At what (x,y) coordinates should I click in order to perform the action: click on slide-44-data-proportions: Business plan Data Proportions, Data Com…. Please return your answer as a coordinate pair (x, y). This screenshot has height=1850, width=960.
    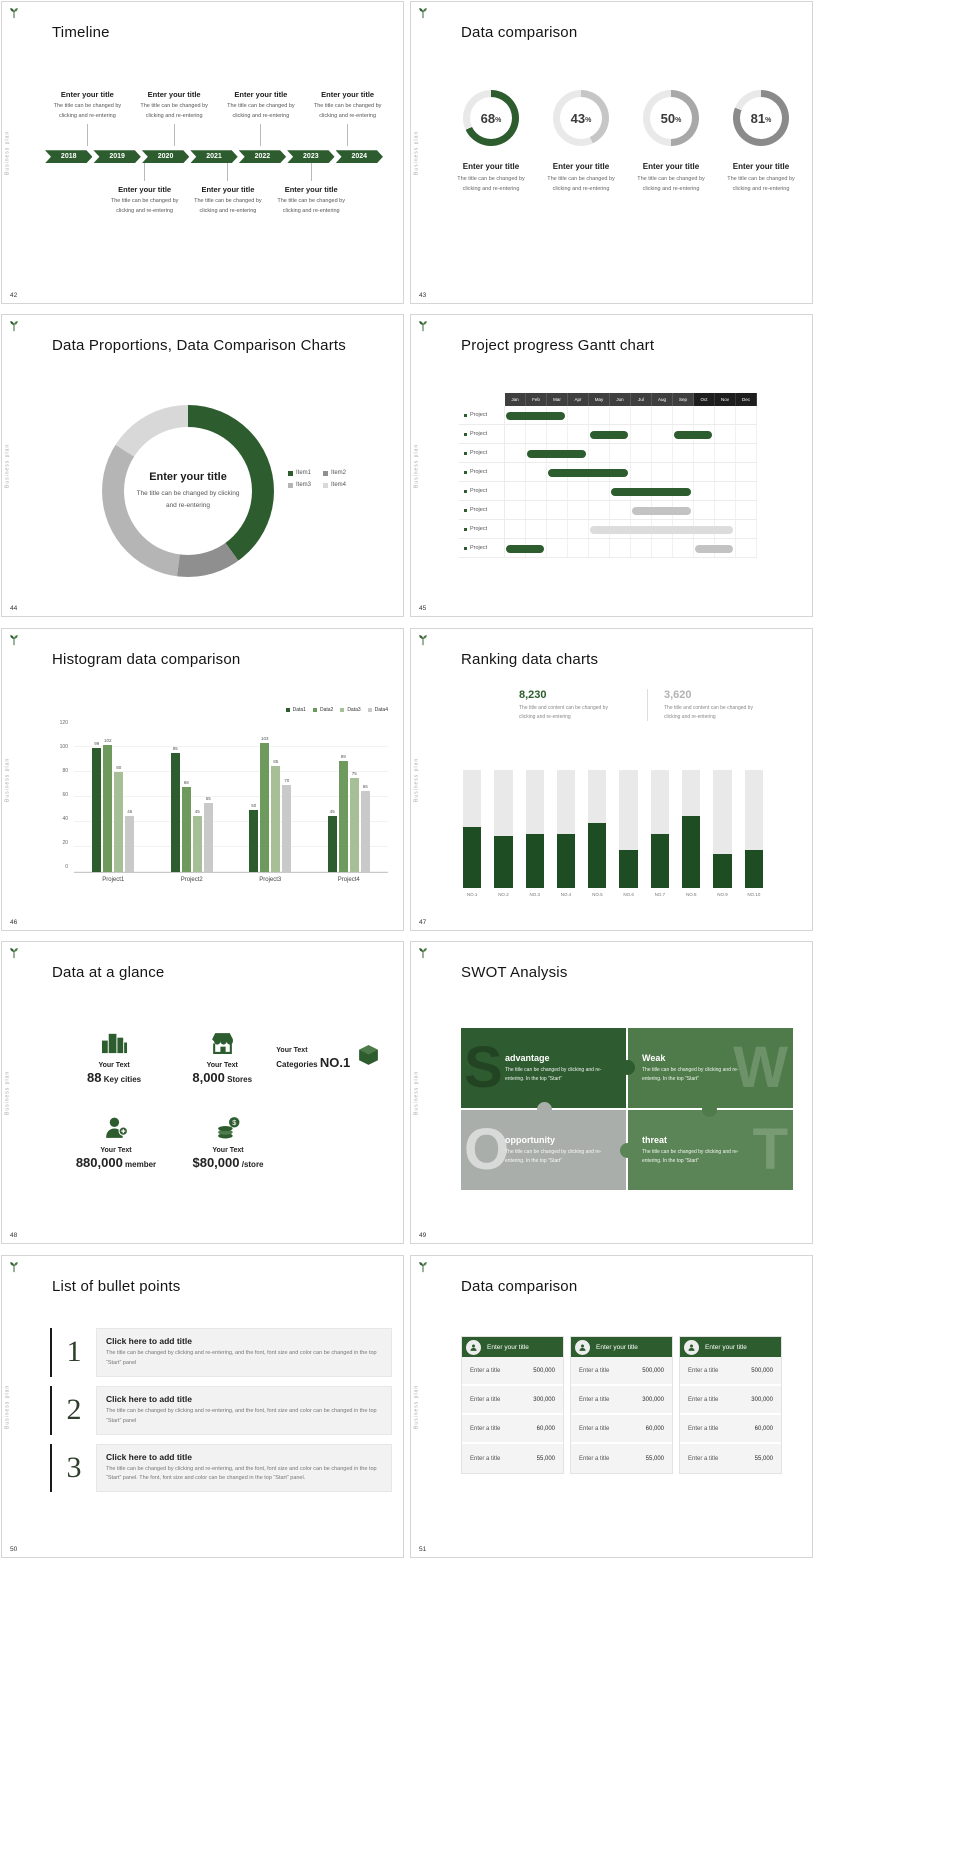
    Looking at the image, I should click on (202, 465).